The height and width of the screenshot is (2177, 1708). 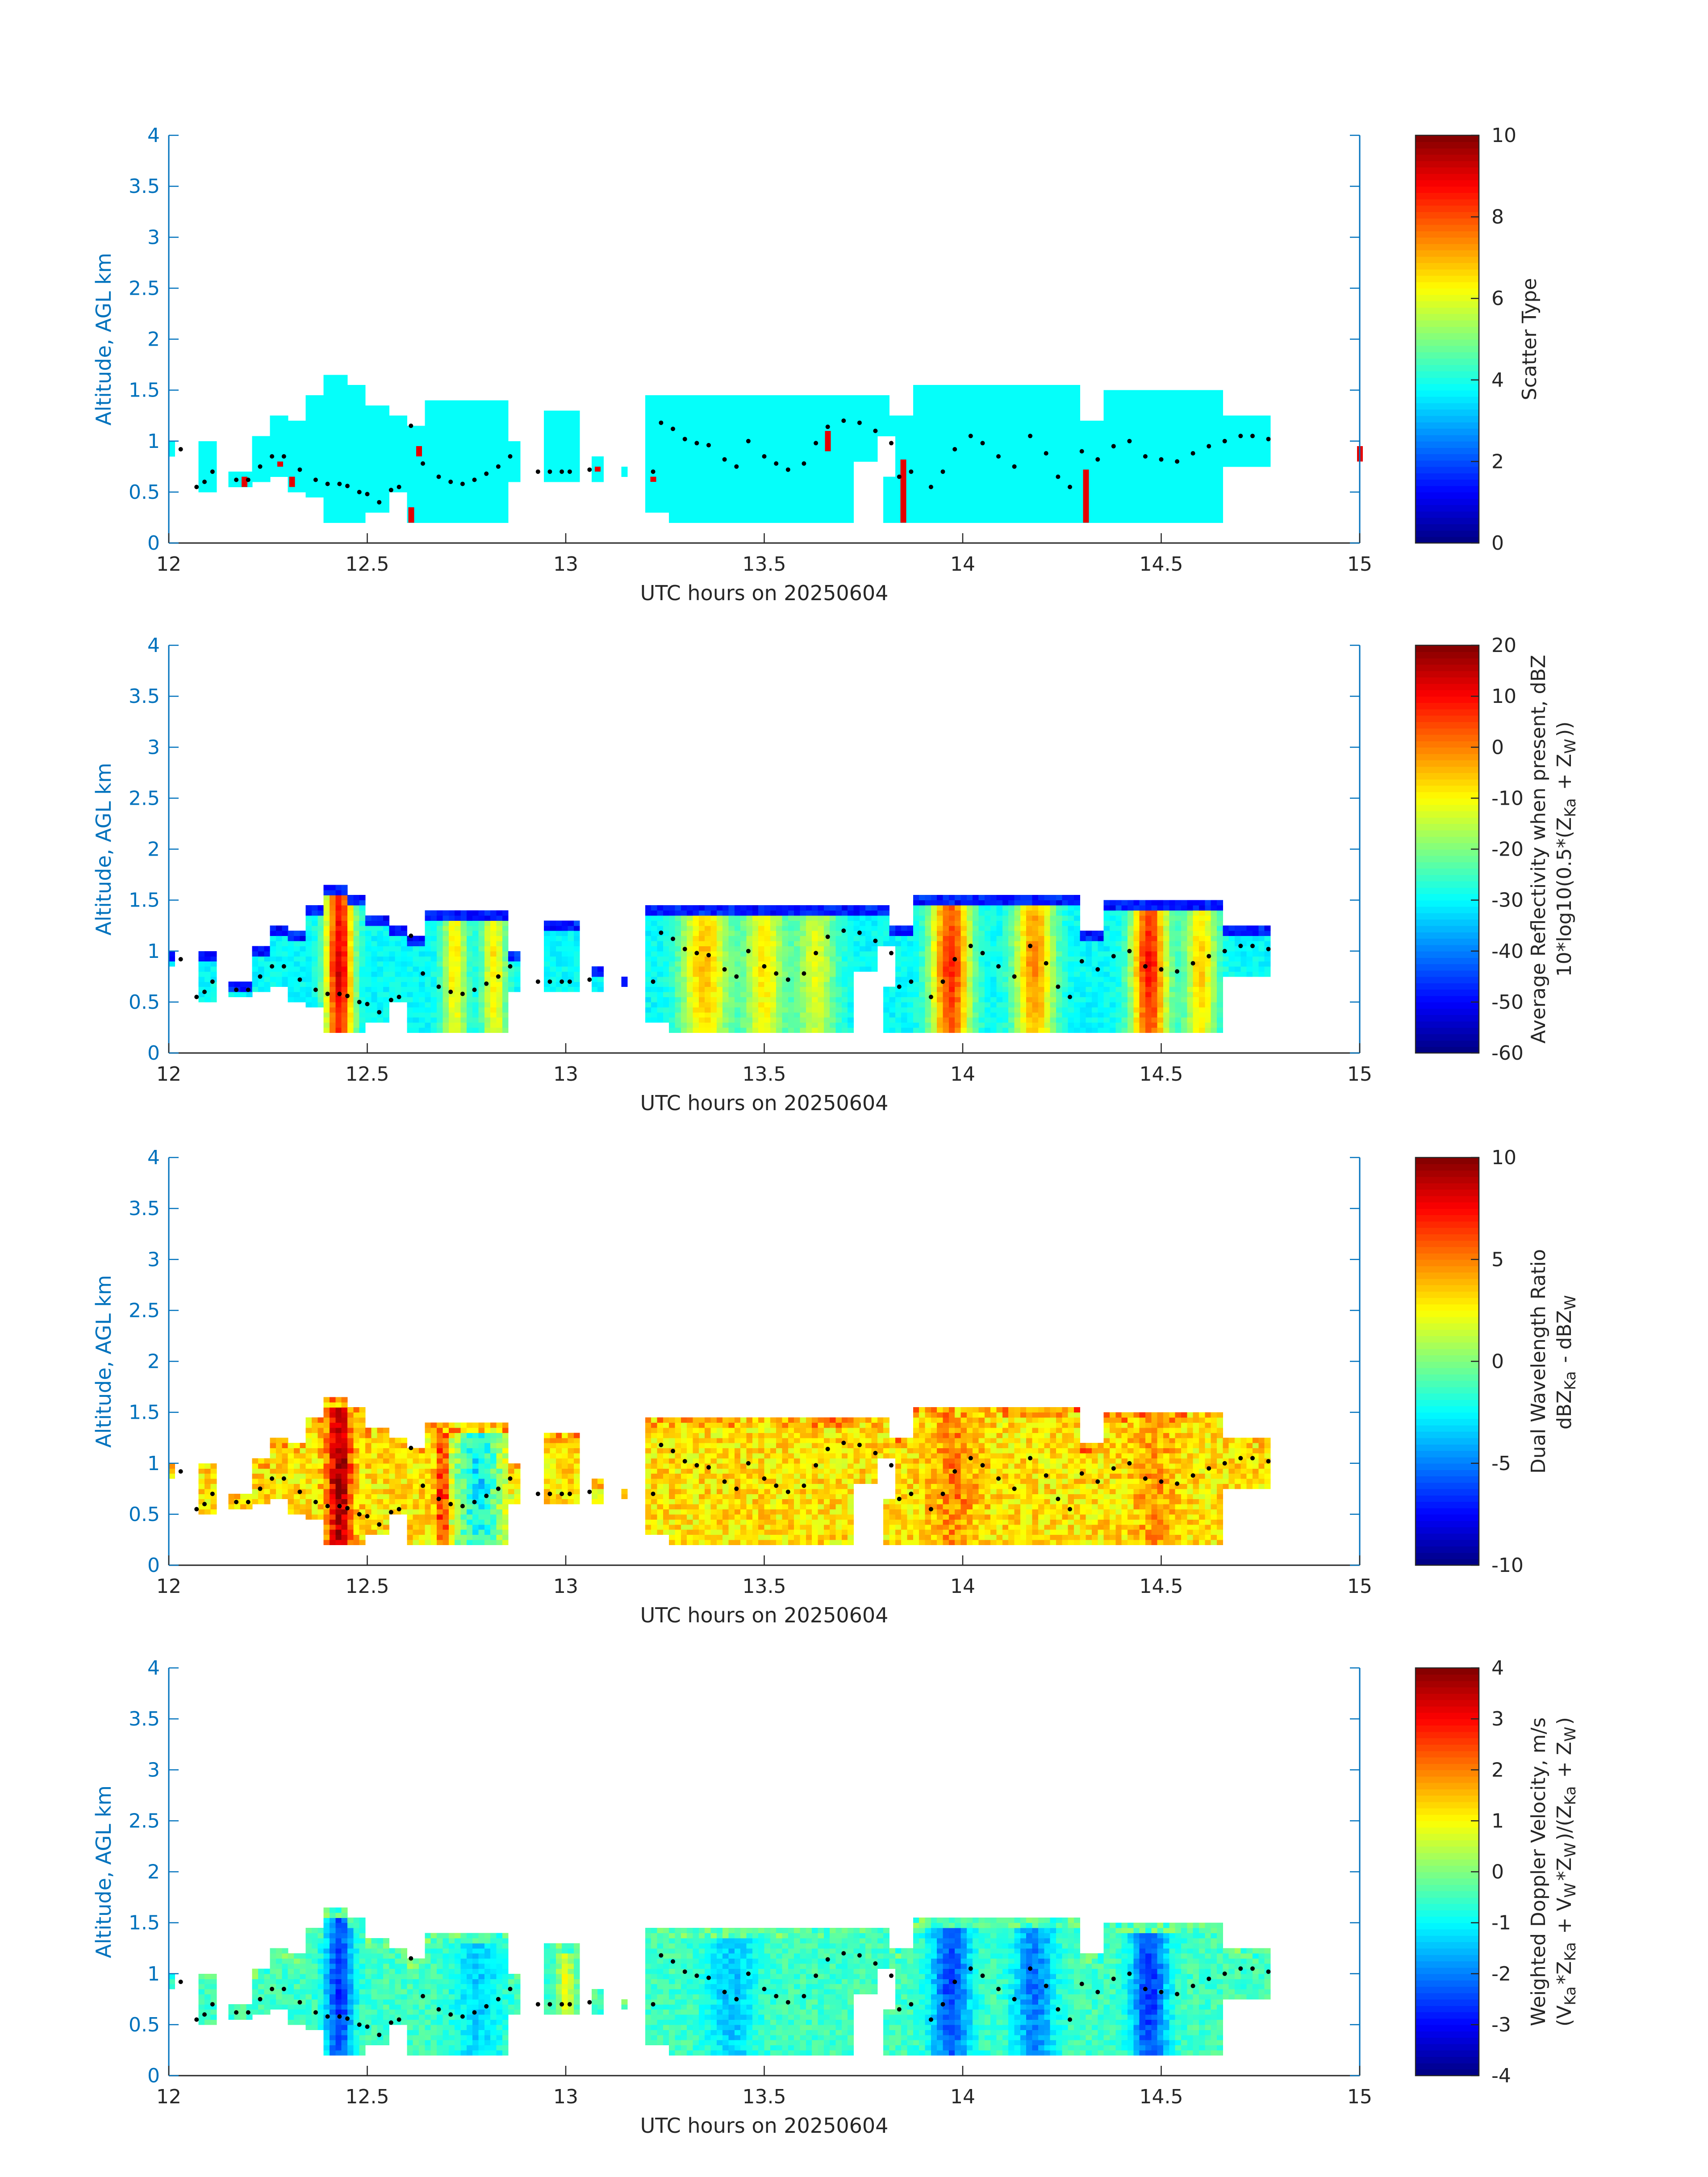 I want to click on x-tick-label: 14.5, so click(x=1161, y=564).